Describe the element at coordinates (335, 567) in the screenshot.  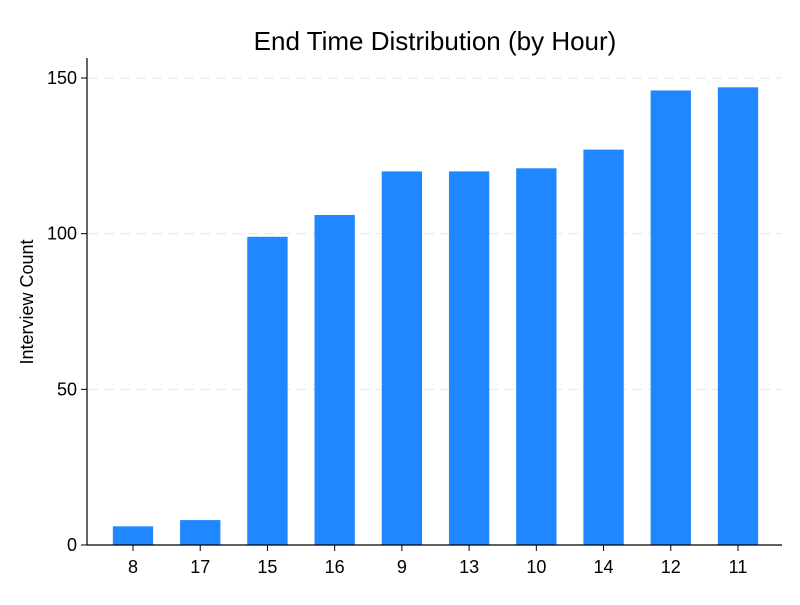
I see `x-tick-label: 16` at that location.